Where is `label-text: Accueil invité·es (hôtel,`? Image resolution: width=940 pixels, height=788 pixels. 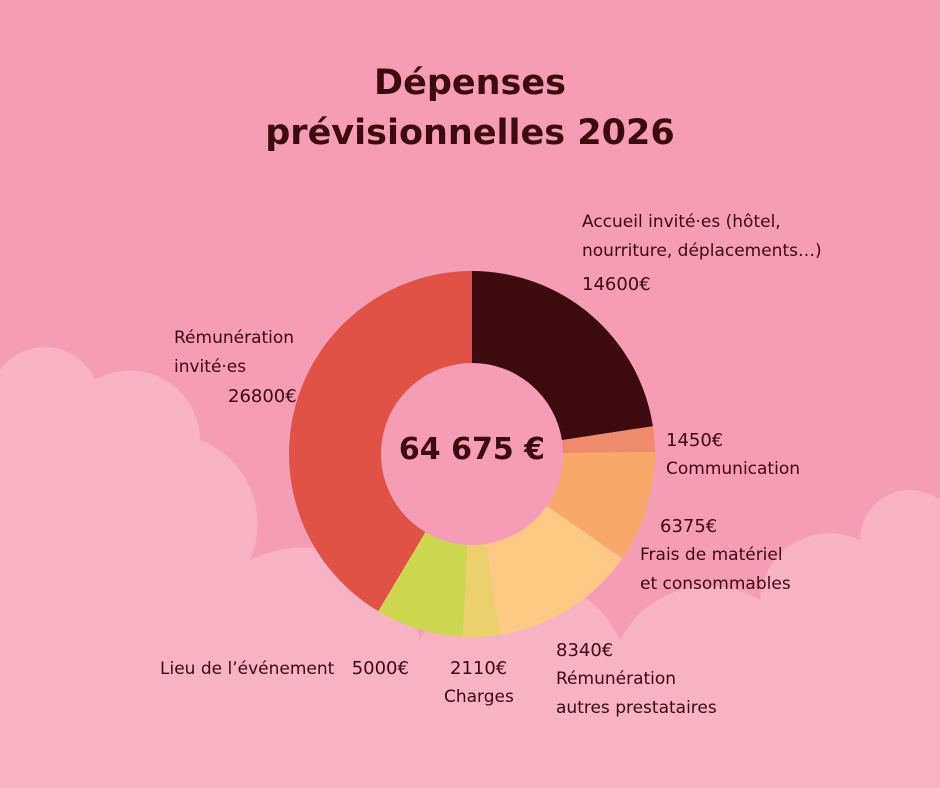
label-text: Accueil invité·es (hôtel, is located at coordinates (681, 222).